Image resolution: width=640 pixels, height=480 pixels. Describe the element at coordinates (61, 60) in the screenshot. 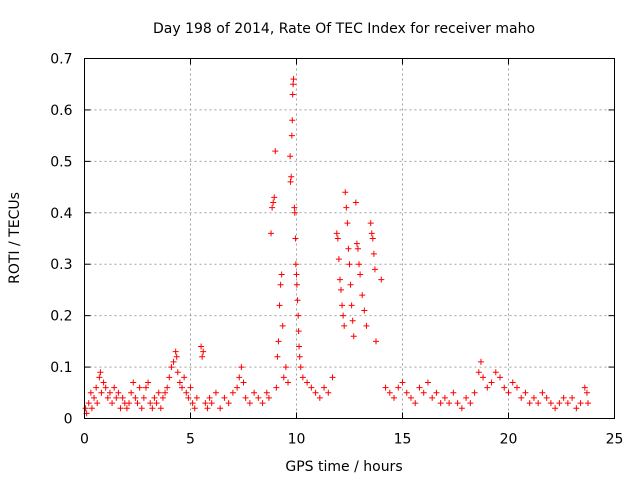

I see `y-tick-label: 0.7` at that location.